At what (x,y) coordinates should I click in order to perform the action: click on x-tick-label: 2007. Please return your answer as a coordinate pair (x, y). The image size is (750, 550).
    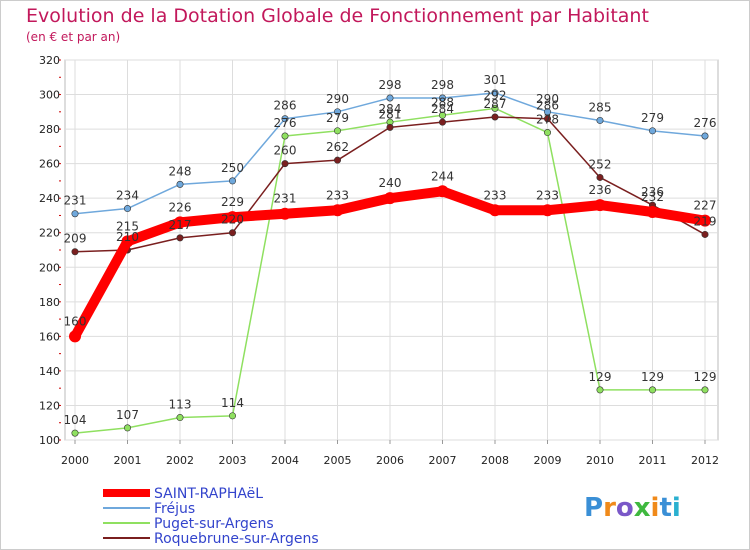
    Looking at the image, I should click on (443, 460).